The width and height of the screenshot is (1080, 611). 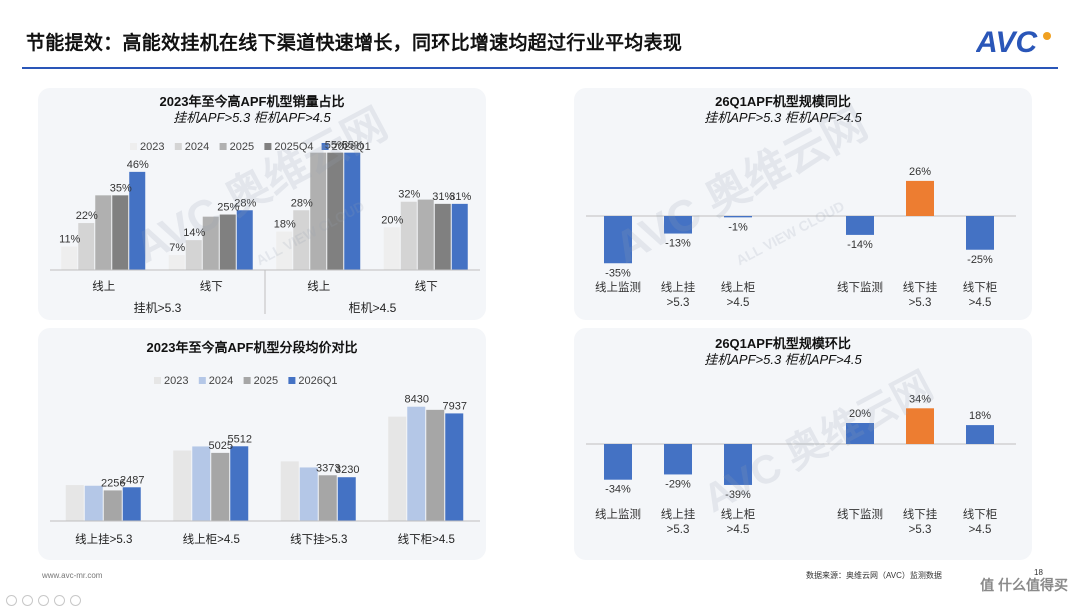 I want to click on chart-title: 26Q1APF机型规模环比, so click(x=783, y=343).